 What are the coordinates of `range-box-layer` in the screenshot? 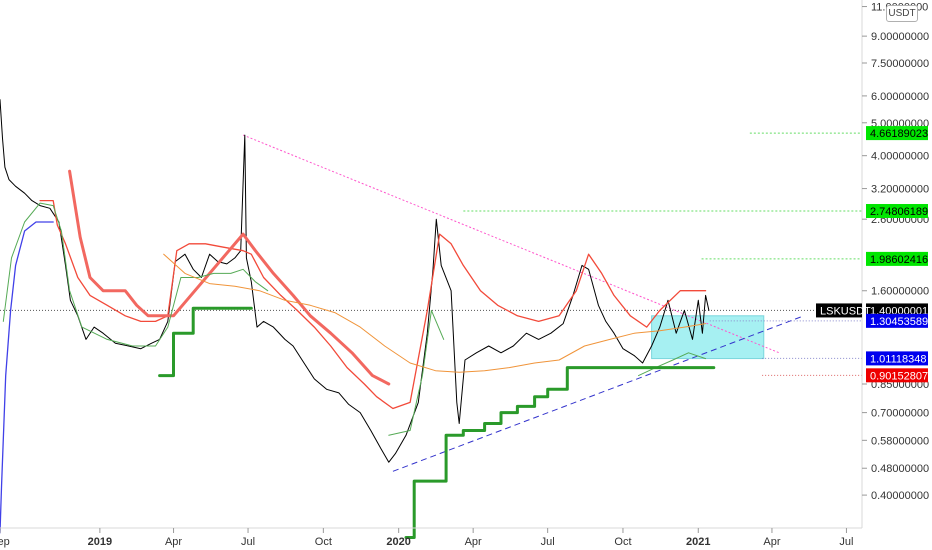 It's located at (708, 337).